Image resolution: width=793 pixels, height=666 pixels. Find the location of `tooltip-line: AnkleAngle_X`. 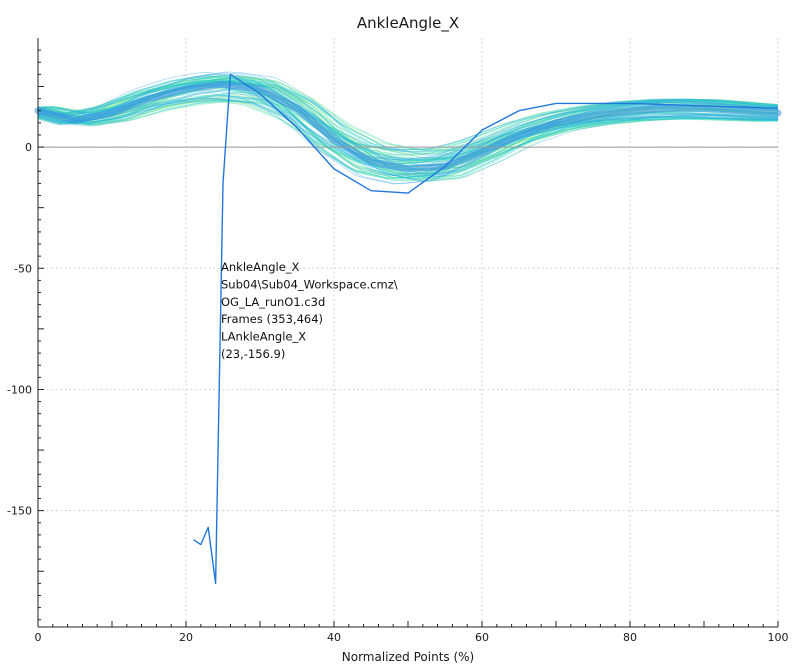

tooltip-line: AnkleAngle_X is located at coordinates (260, 267).